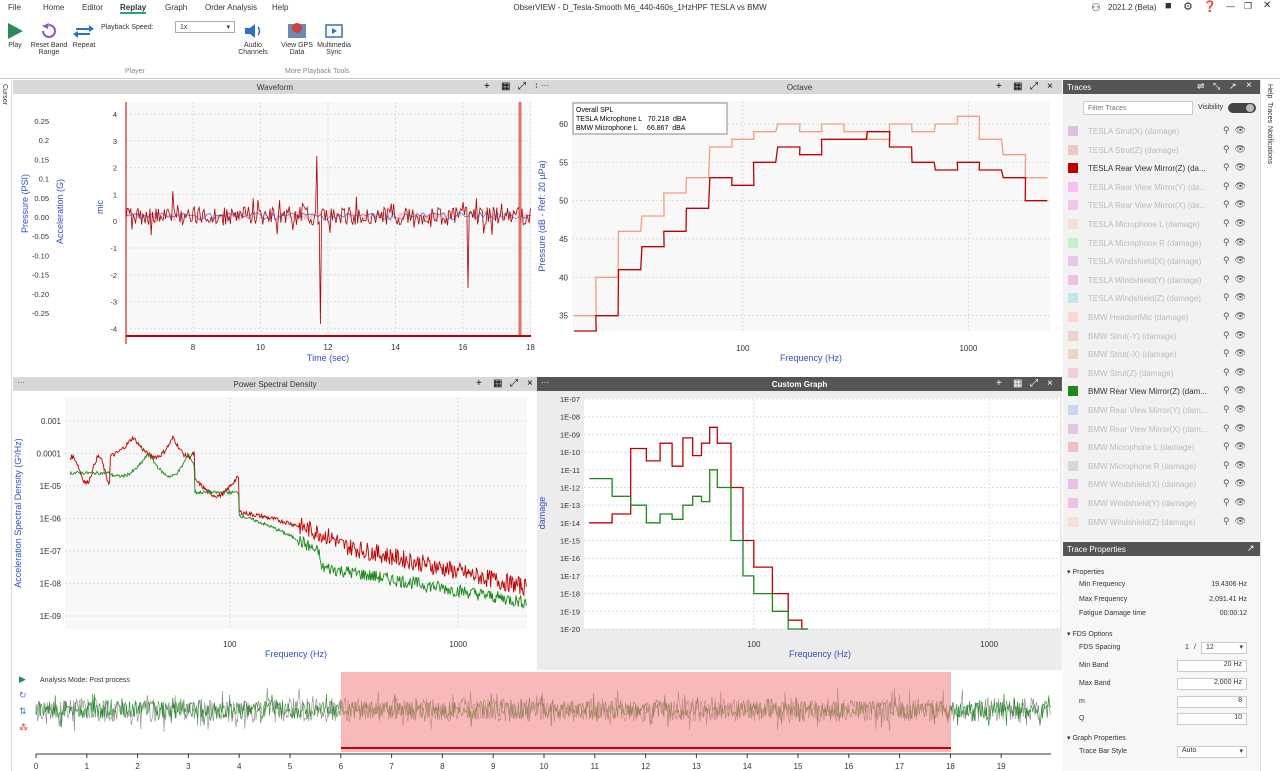  What do you see at coordinates (1269, 145) in the screenshot?
I see `notifications-tab: Notifications` at bounding box center [1269, 145].